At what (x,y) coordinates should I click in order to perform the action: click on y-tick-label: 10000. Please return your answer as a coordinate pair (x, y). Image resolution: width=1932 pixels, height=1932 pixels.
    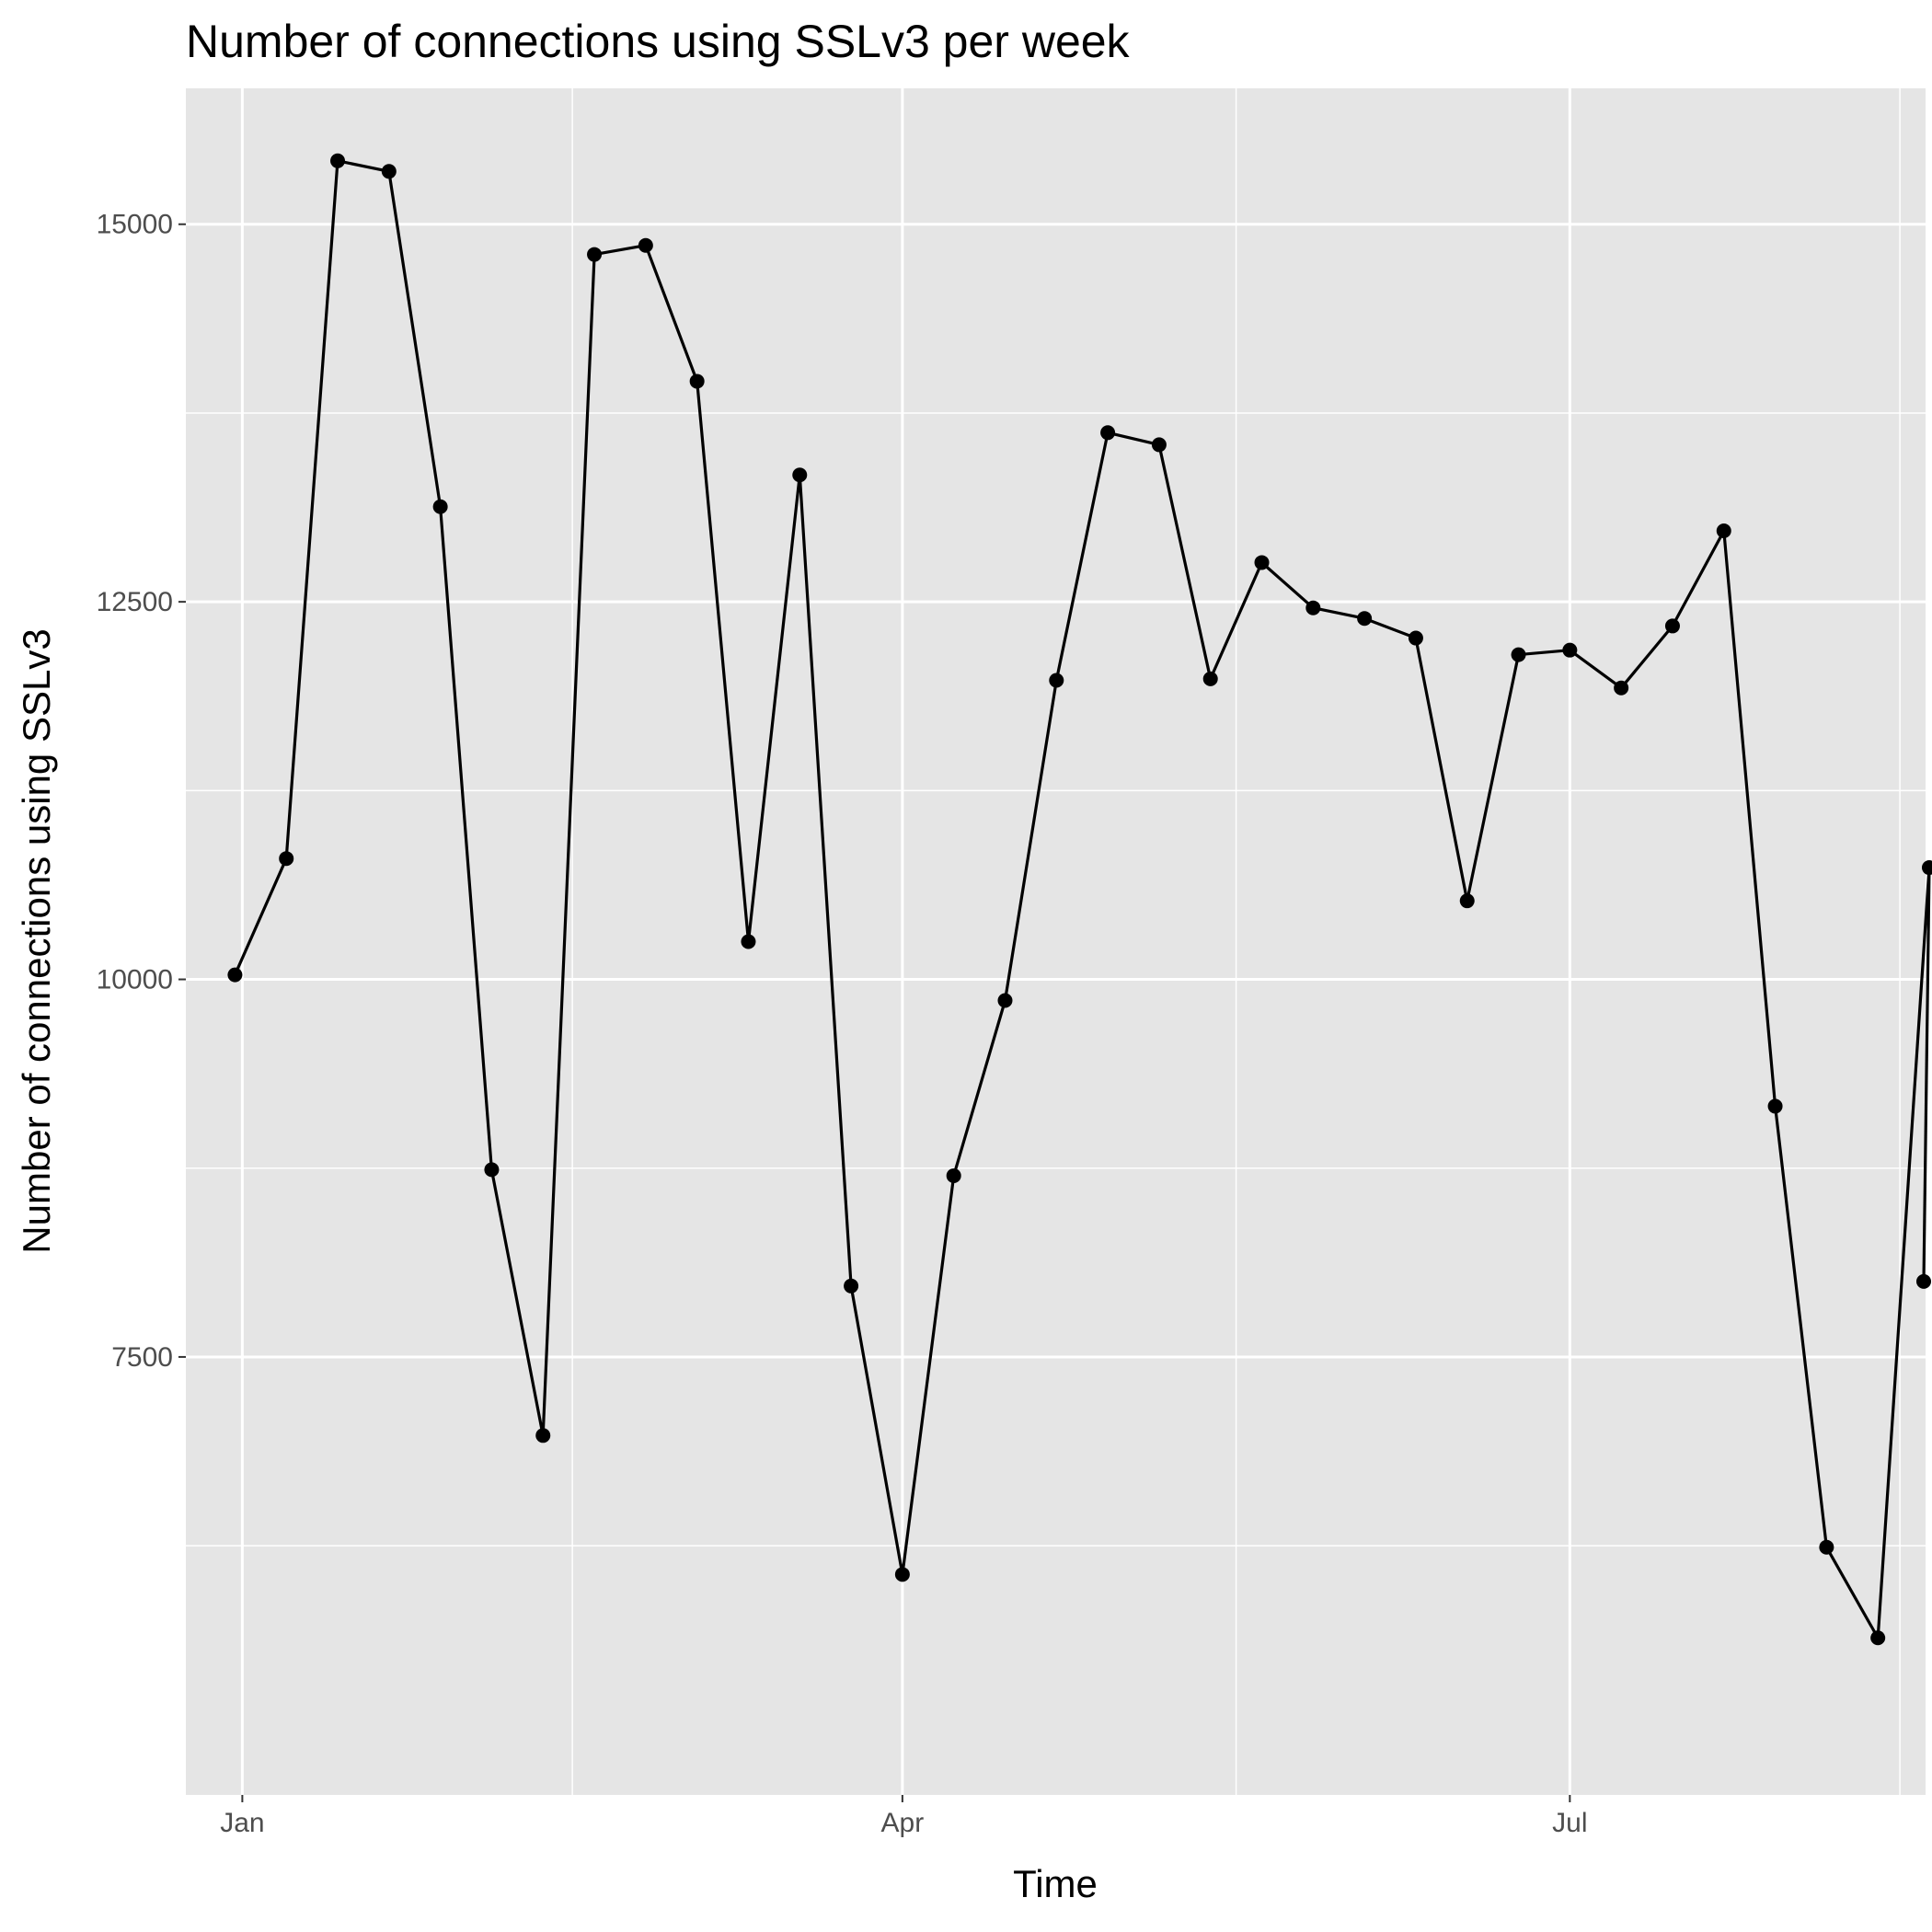
    Looking at the image, I should click on (135, 980).